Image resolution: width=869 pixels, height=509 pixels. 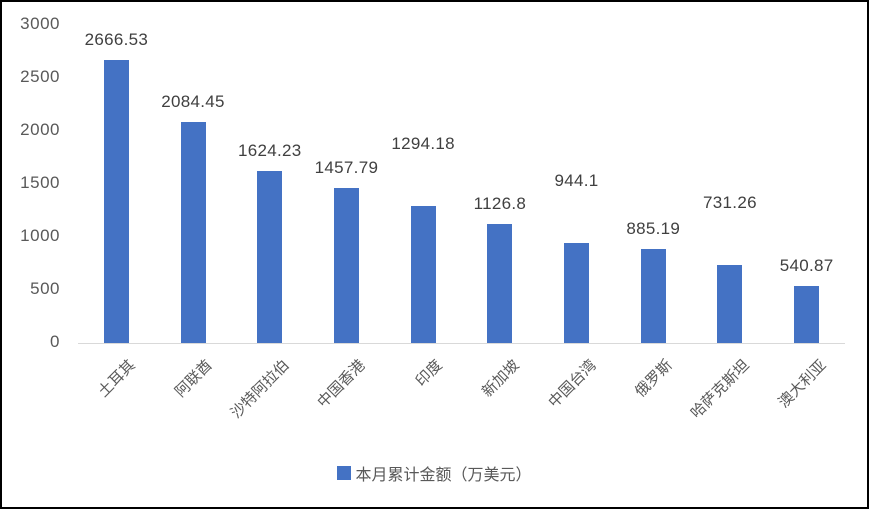 I want to click on legend-swatch-icon, so click(x=344, y=473).